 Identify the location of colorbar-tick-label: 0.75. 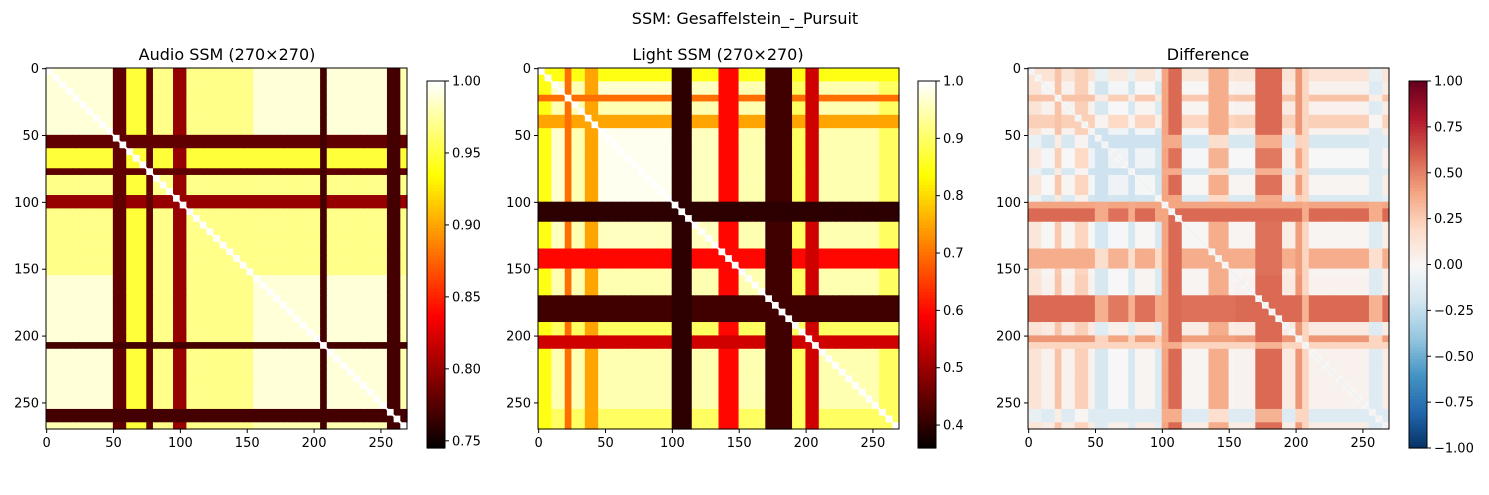
(466, 441).